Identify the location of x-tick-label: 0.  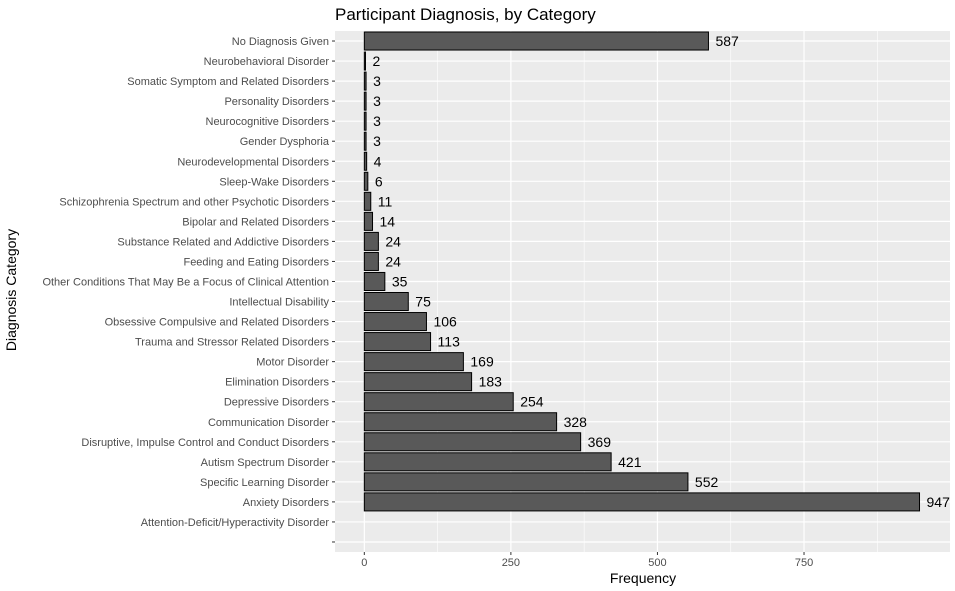
(364, 563).